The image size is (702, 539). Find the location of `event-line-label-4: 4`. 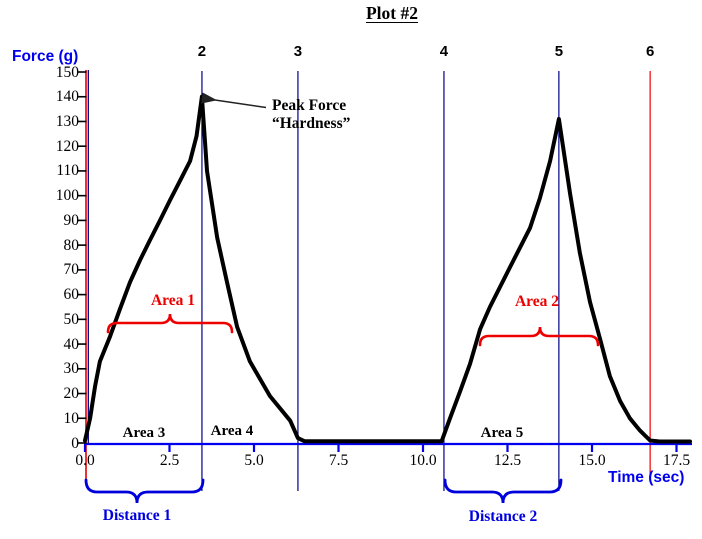

event-line-label-4: 4 is located at coordinates (444, 51).